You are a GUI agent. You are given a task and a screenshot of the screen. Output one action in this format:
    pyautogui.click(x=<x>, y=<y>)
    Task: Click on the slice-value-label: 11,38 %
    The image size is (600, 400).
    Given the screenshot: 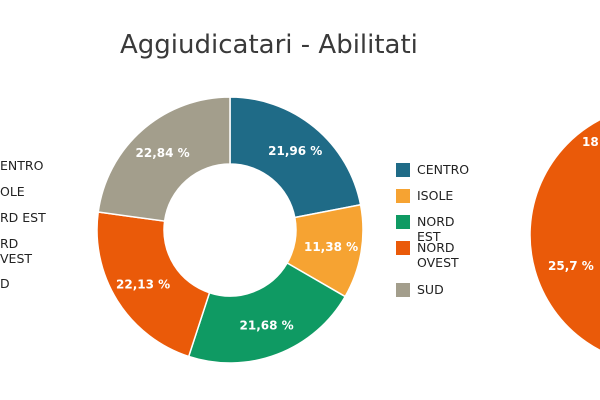 What is the action you would take?
    pyautogui.click(x=331, y=247)
    